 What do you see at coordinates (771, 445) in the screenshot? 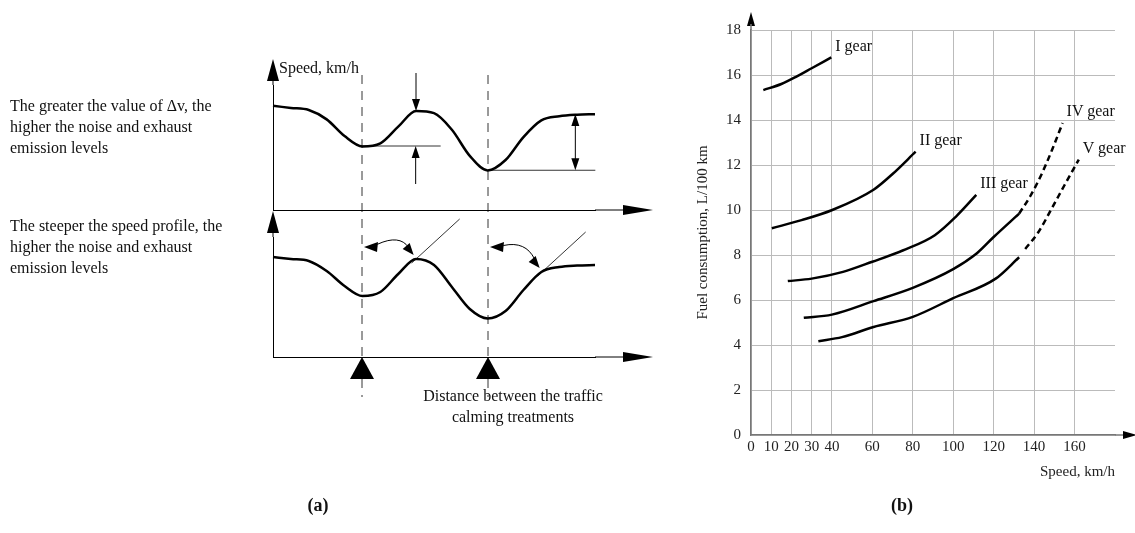
I see `x-tick-label: 10` at bounding box center [771, 445].